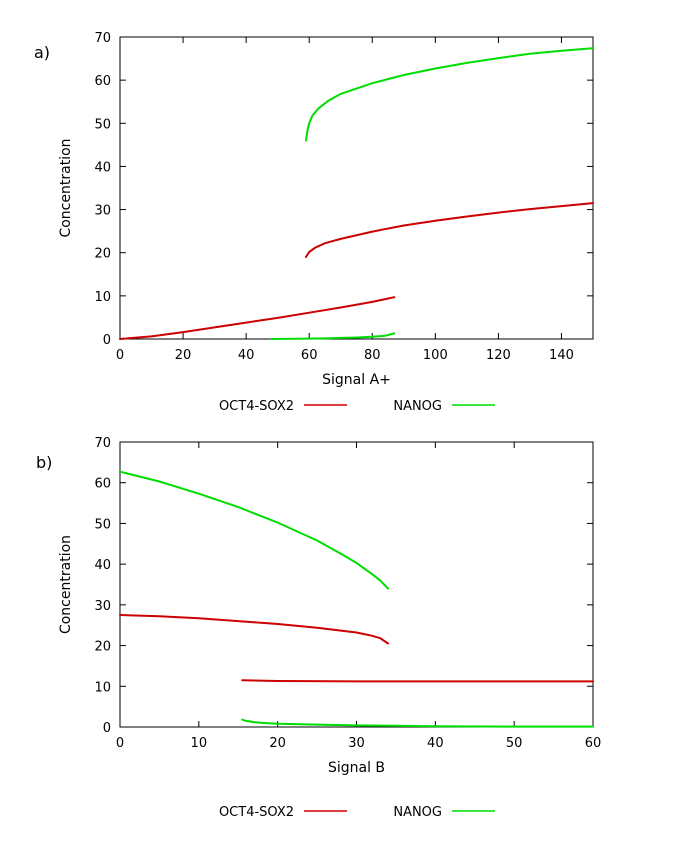 The image size is (679, 850). What do you see at coordinates (561, 355) in the screenshot?
I see `x-tick-label: 140` at bounding box center [561, 355].